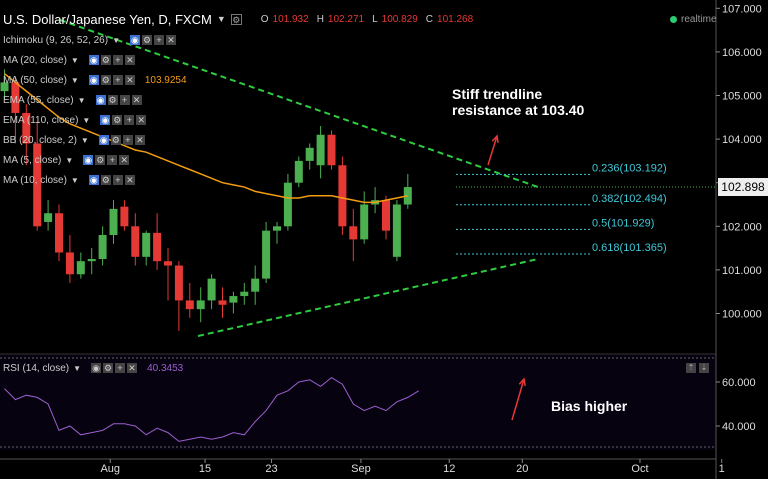  I want to click on rsi-line, so click(211, 409).